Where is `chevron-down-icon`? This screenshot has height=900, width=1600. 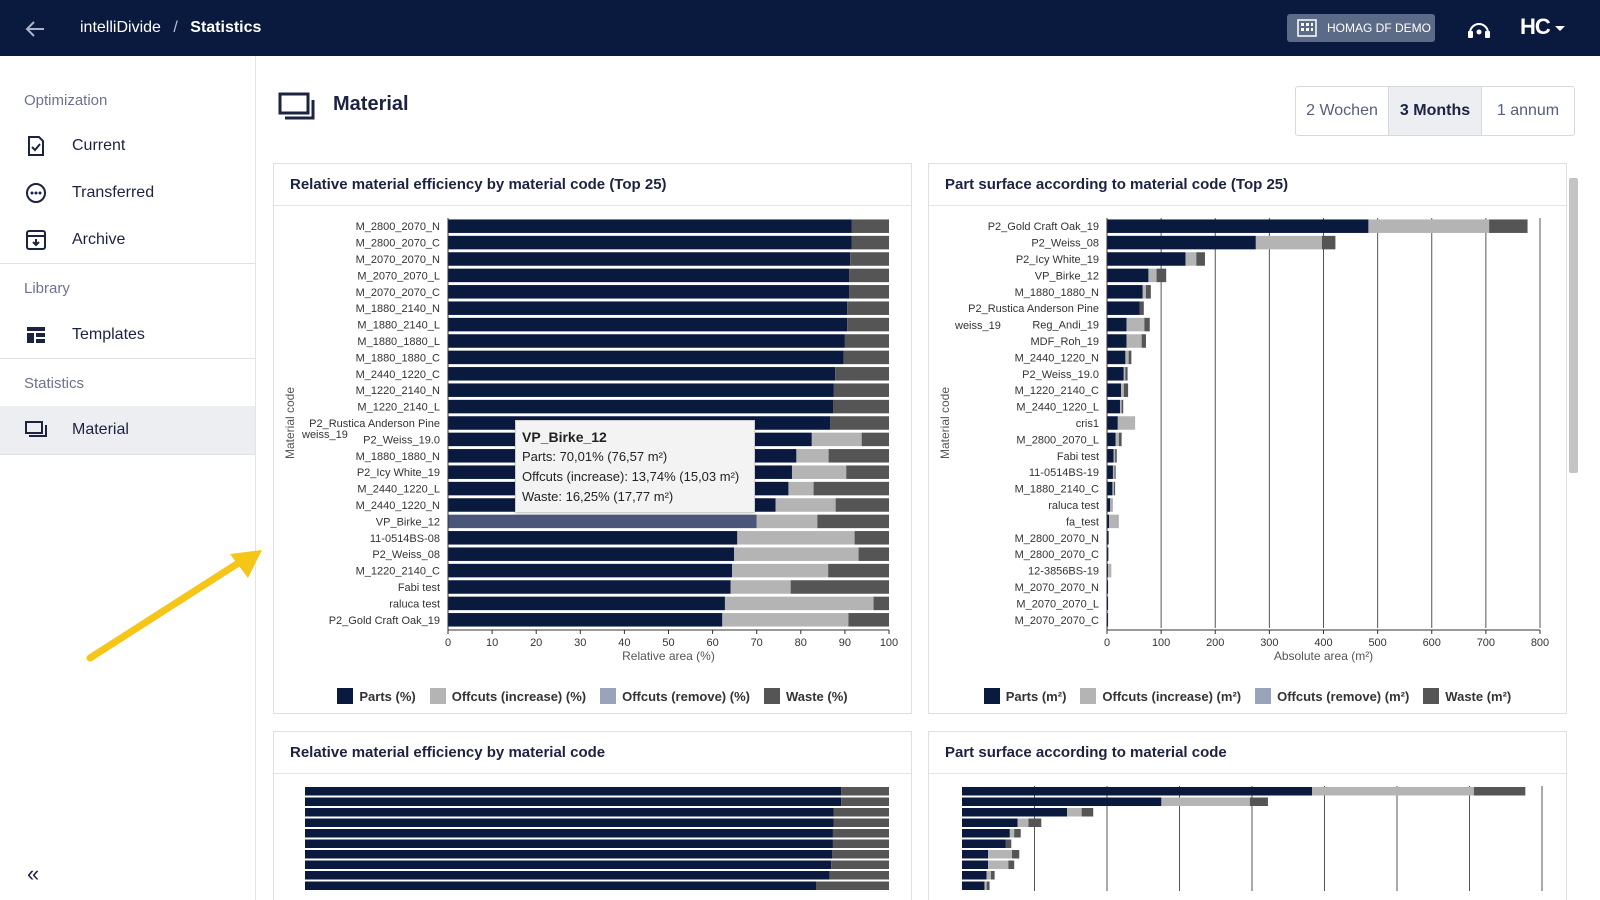 chevron-down-icon is located at coordinates (1560, 28).